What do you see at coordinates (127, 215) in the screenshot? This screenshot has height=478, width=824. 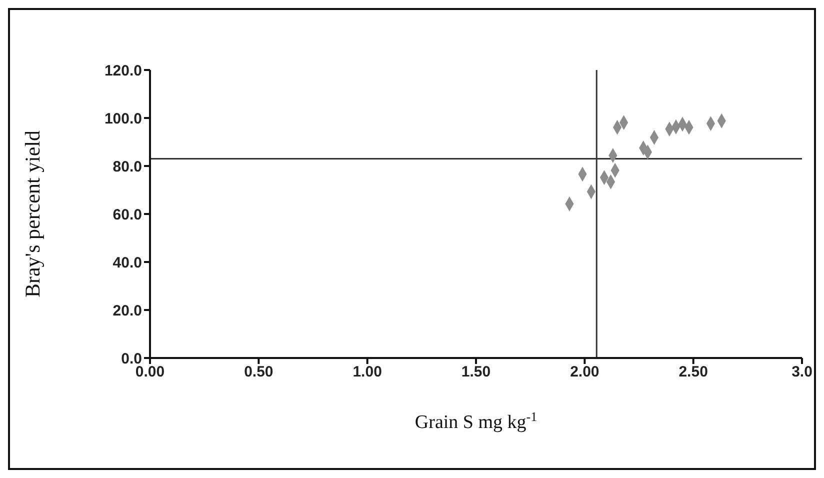 I see `y-tick-label: 60.0` at bounding box center [127, 215].